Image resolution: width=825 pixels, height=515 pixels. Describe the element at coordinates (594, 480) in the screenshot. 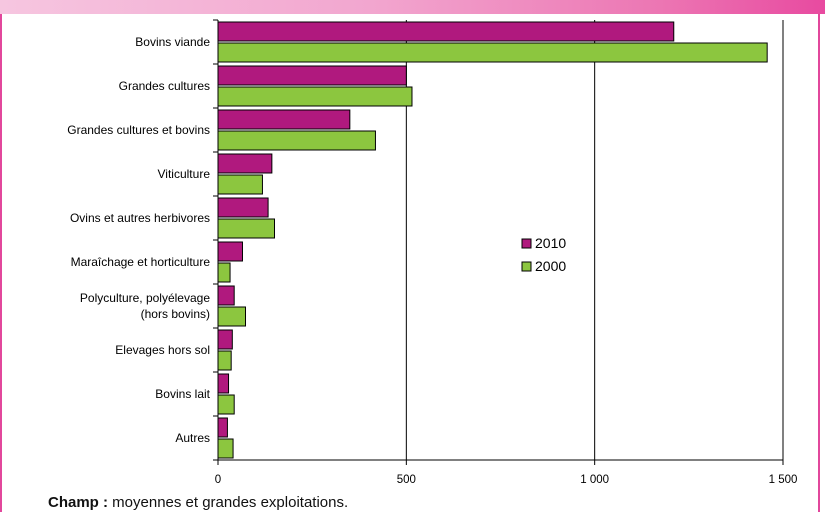

I see `x-tick-label-2: 1 000` at that location.